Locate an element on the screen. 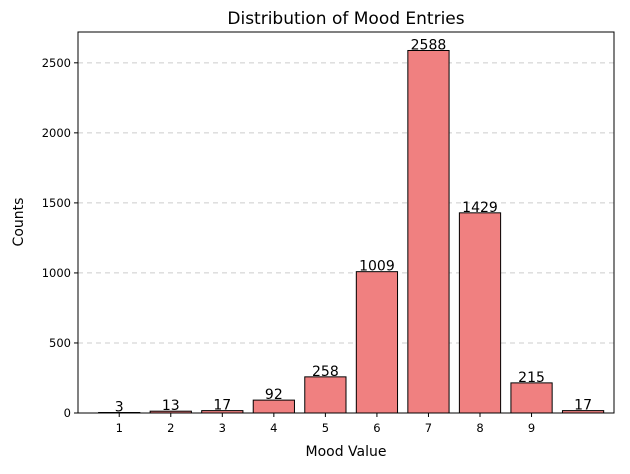  bar-value-label-7: 2588 is located at coordinates (429, 45).